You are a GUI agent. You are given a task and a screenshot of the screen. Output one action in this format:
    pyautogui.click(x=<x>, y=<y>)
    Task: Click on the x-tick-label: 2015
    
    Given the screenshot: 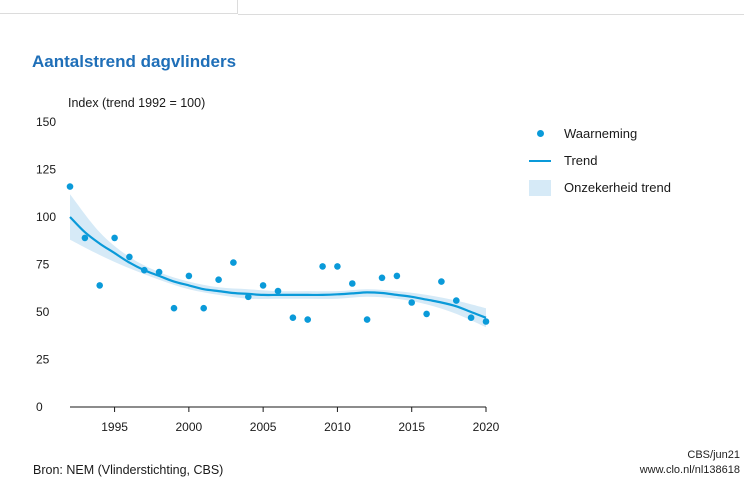 What is the action you would take?
    pyautogui.click(x=411, y=427)
    